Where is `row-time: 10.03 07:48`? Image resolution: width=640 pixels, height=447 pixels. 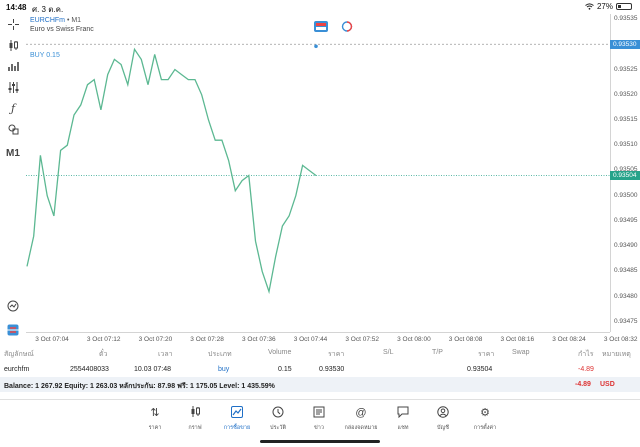
row-time: 10.03 07:48 is located at coordinates (152, 369).